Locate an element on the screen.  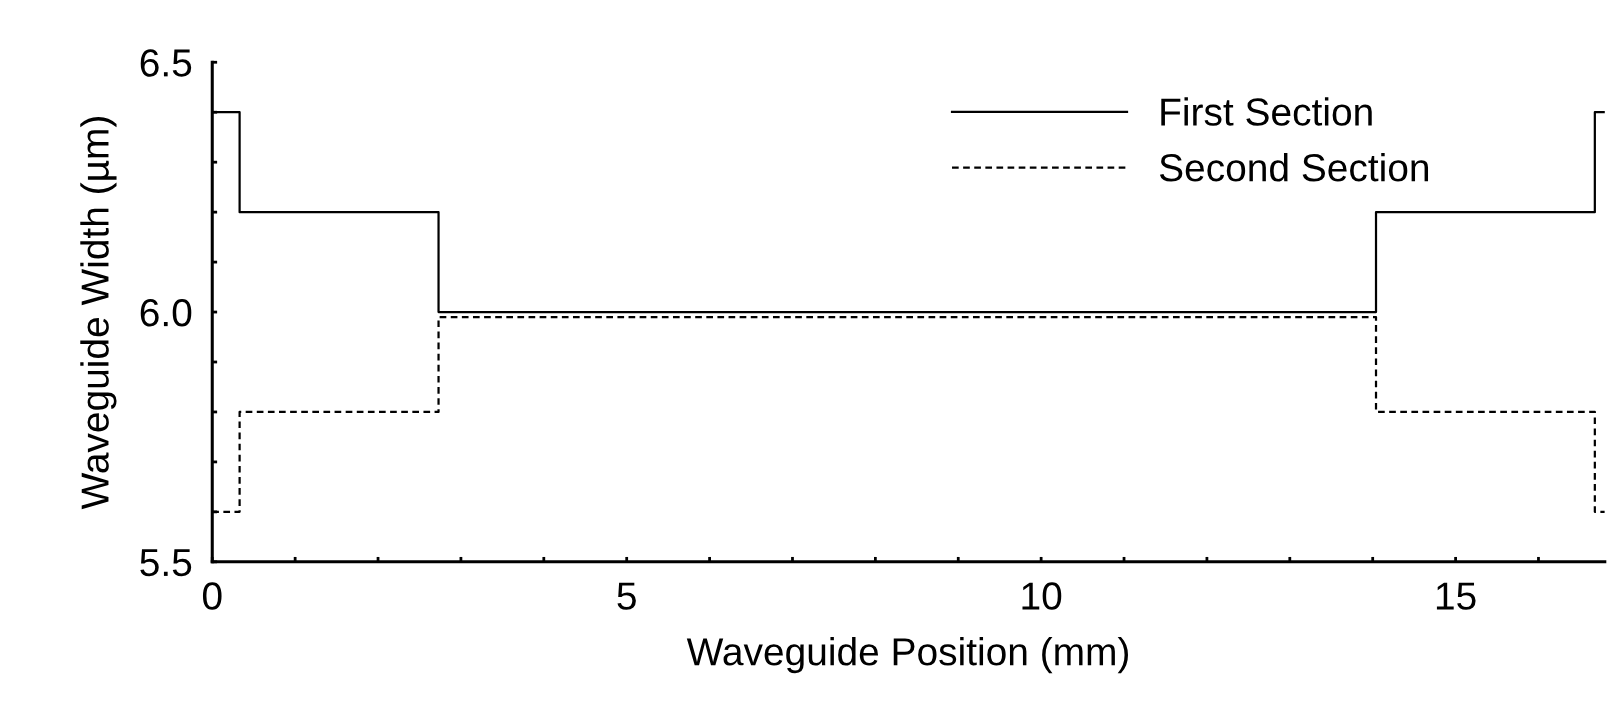
y-tick-label: 6.0 is located at coordinates (166, 312).